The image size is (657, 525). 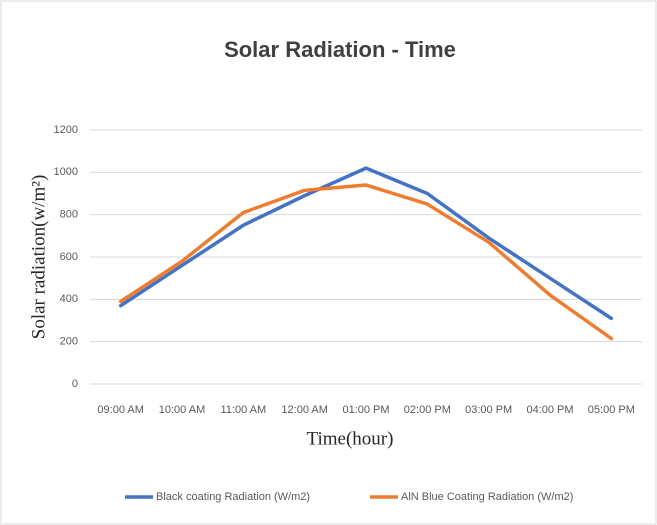 What do you see at coordinates (66, 130) in the screenshot?
I see `y-tick-label: 1200` at bounding box center [66, 130].